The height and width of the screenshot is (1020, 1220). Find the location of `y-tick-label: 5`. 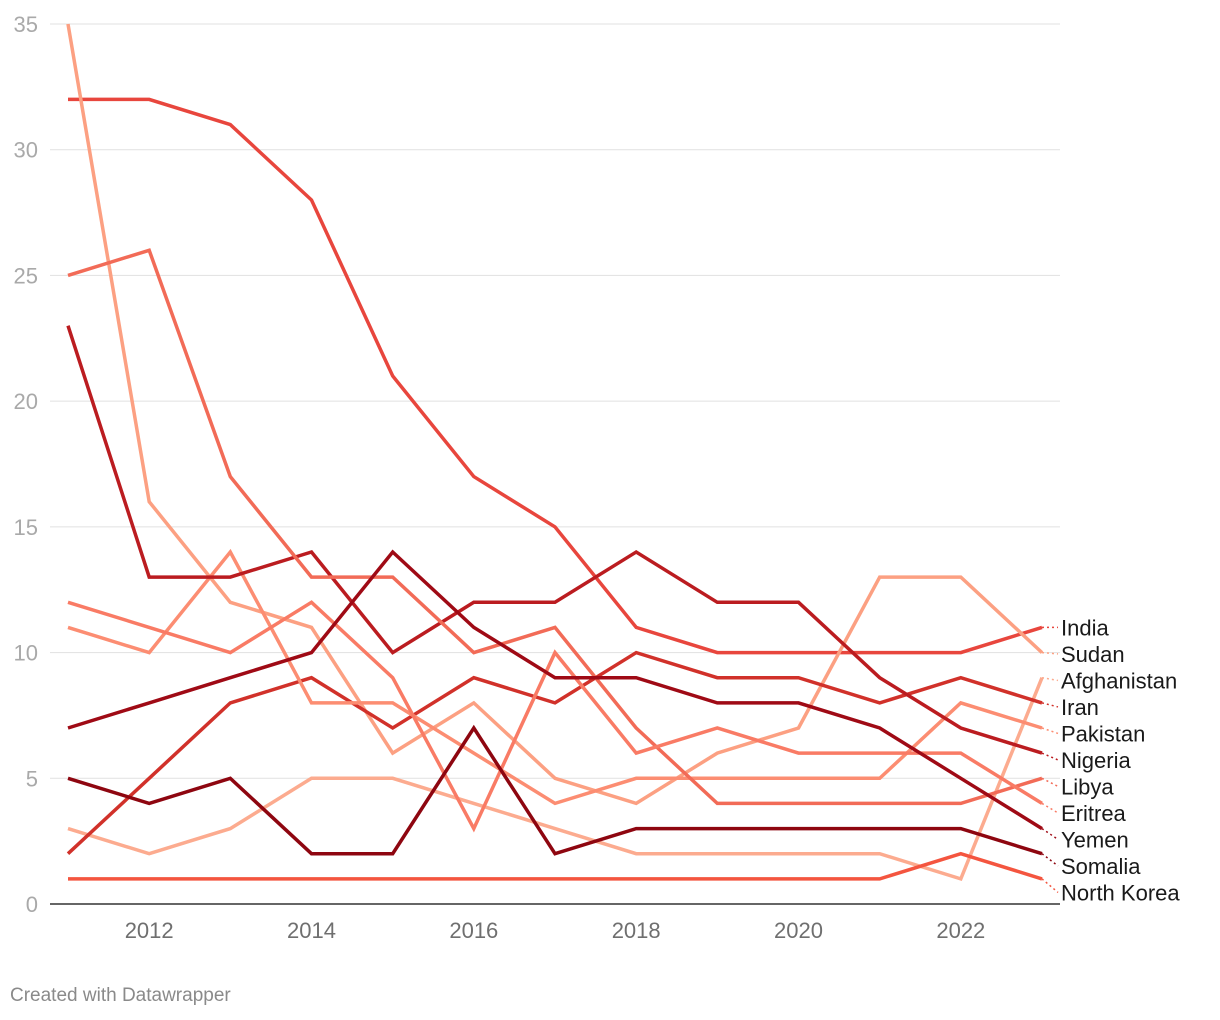

y-tick-label: 5 is located at coordinates (32, 778).